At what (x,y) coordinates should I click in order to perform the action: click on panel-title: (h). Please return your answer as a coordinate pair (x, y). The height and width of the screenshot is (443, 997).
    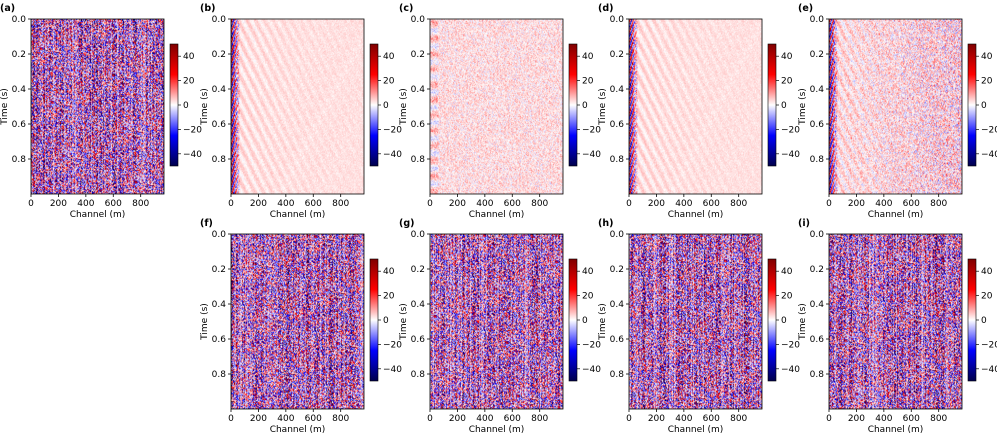
    Looking at the image, I should click on (605, 223).